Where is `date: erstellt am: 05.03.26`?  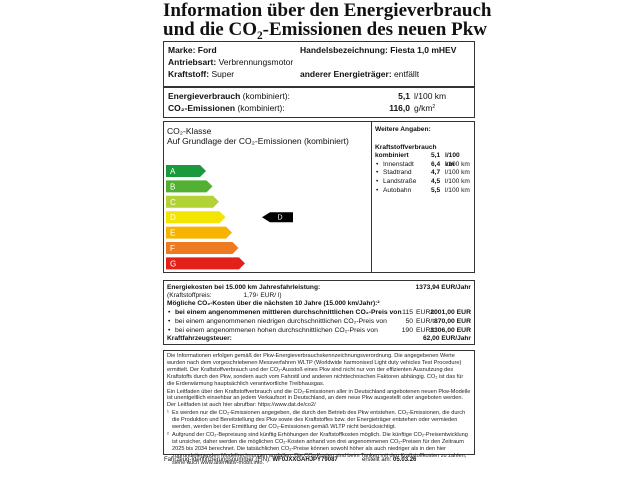
date: erstellt am: 05.03.26 is located at coordinates (389, 460).